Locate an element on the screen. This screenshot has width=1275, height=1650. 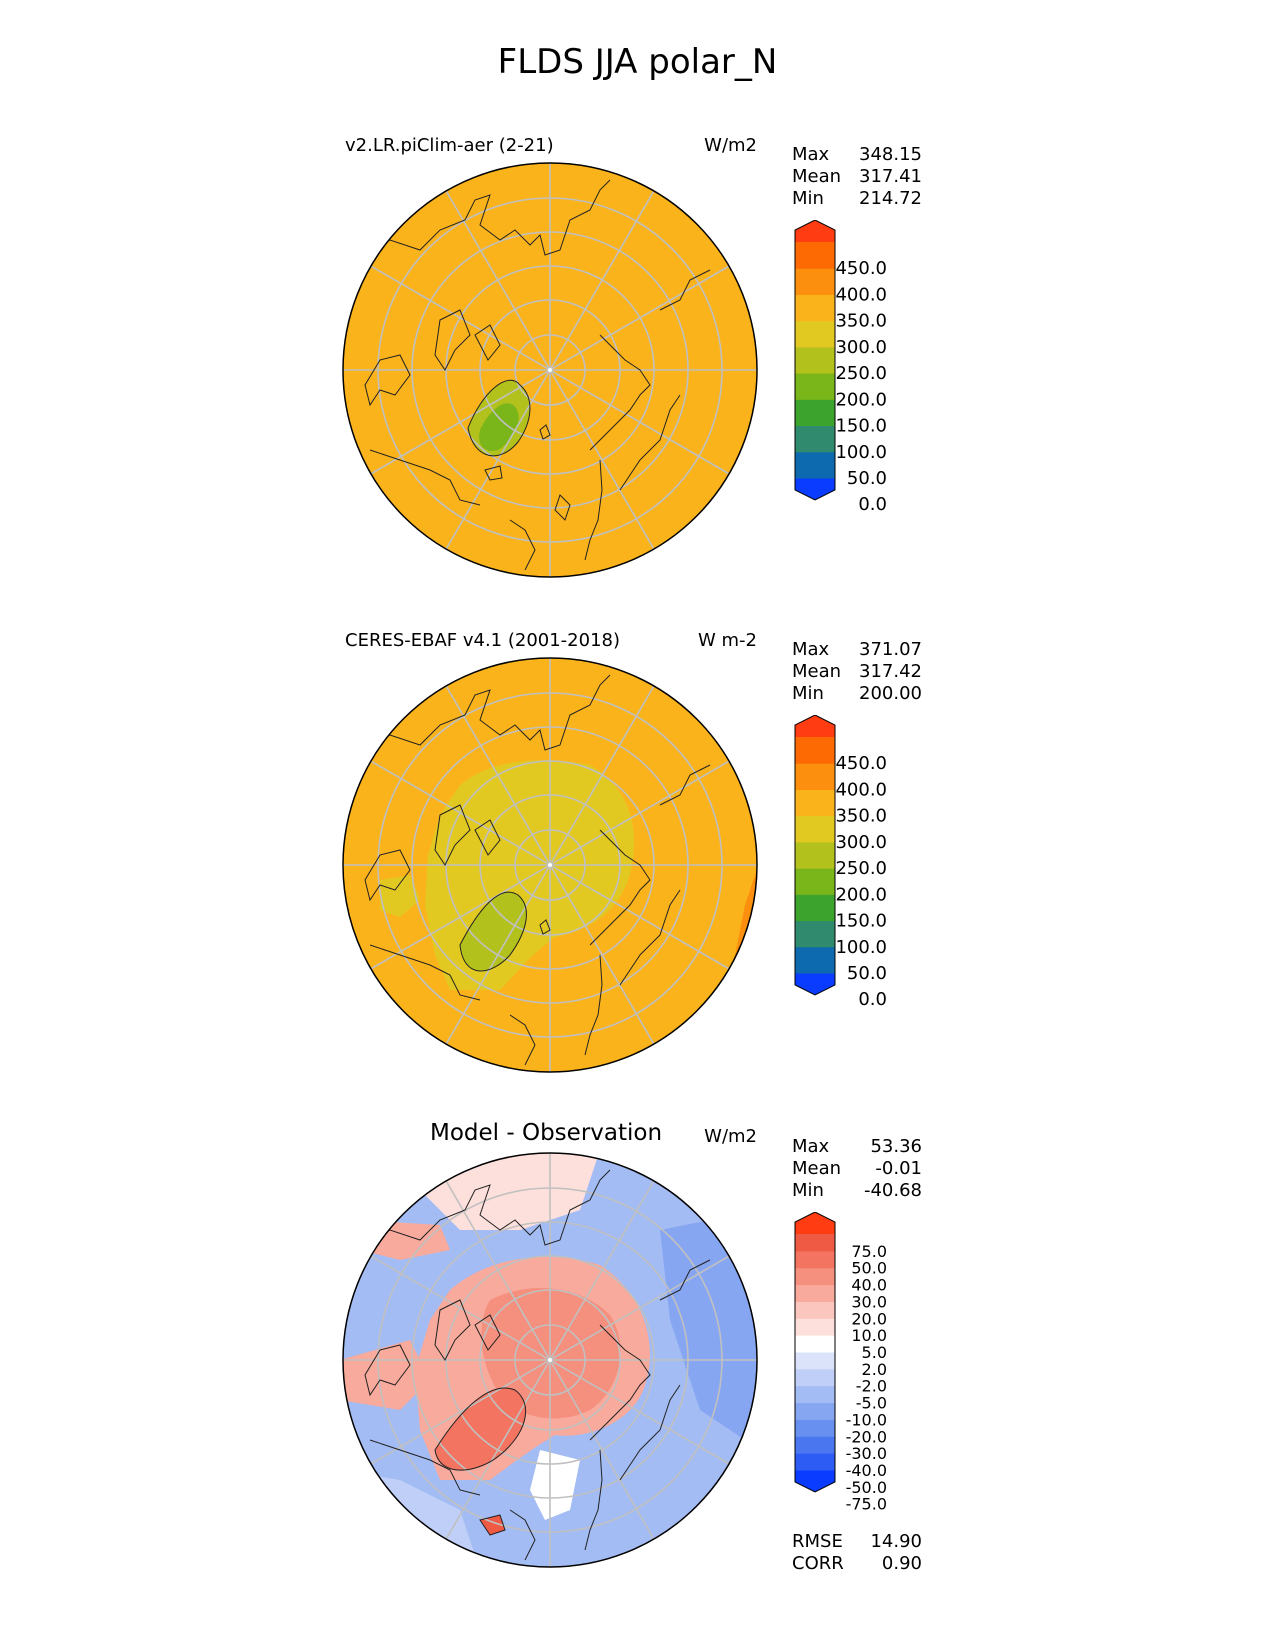
panel-2-title: CERES-EBAF v4.1 (2001-2018) is located at coordinates (483, 640).